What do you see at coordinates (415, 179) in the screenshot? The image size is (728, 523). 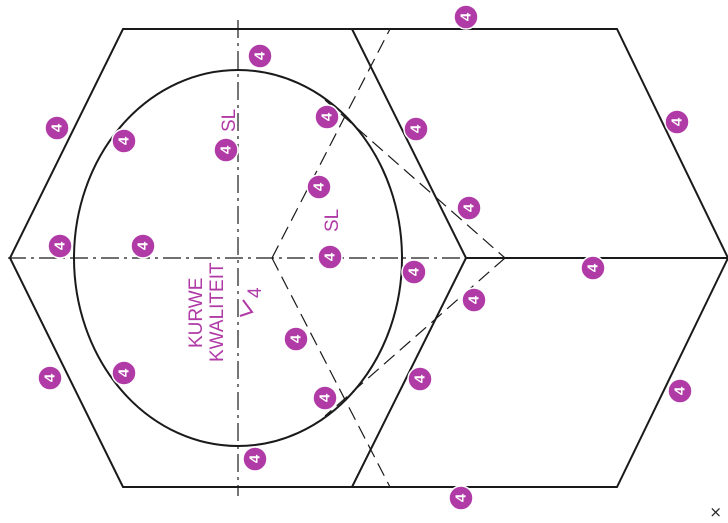 I see `hidden-line-right-upper` at bounding box center [415, 179].